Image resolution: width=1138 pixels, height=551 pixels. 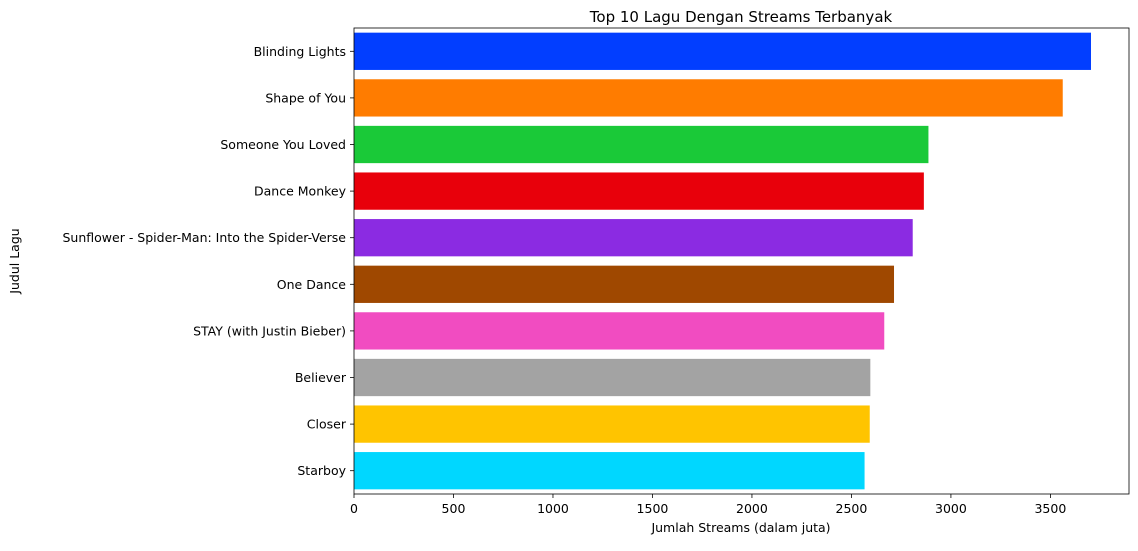 I want to click on x-tick-label: 2500, so click(x=852, y=508).